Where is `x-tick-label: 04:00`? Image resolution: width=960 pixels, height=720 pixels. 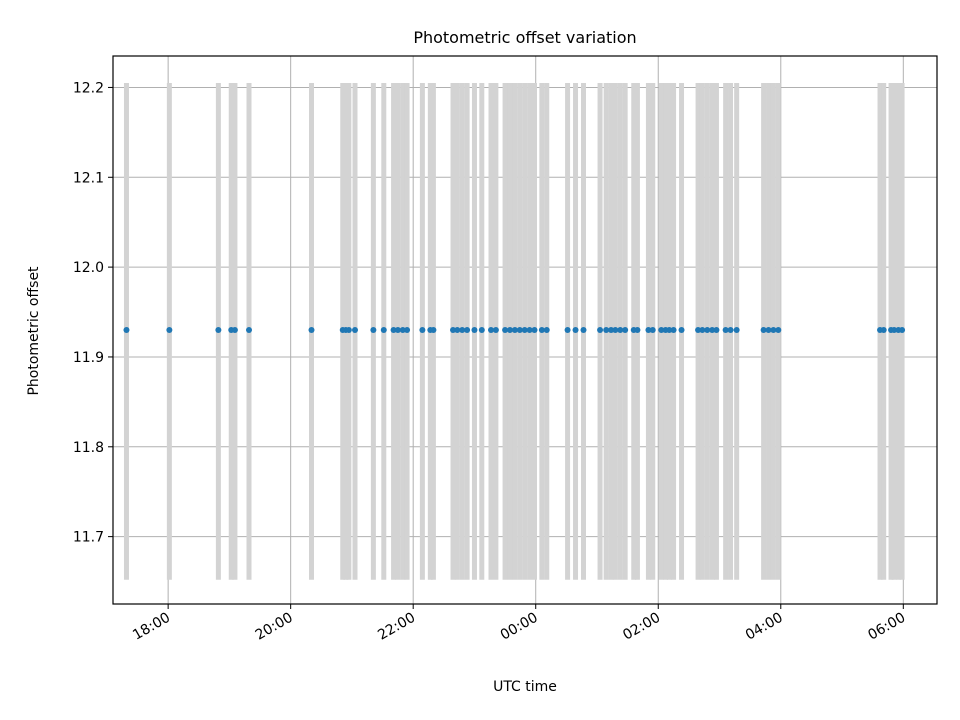 x-tick-label: 04:00 is located at coordinates (764, 627).